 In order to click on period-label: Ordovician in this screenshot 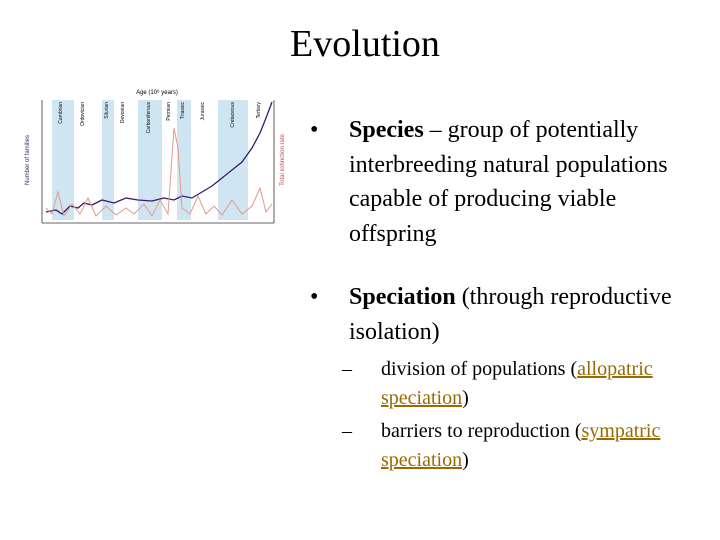, I will do `click(83, 114)`.